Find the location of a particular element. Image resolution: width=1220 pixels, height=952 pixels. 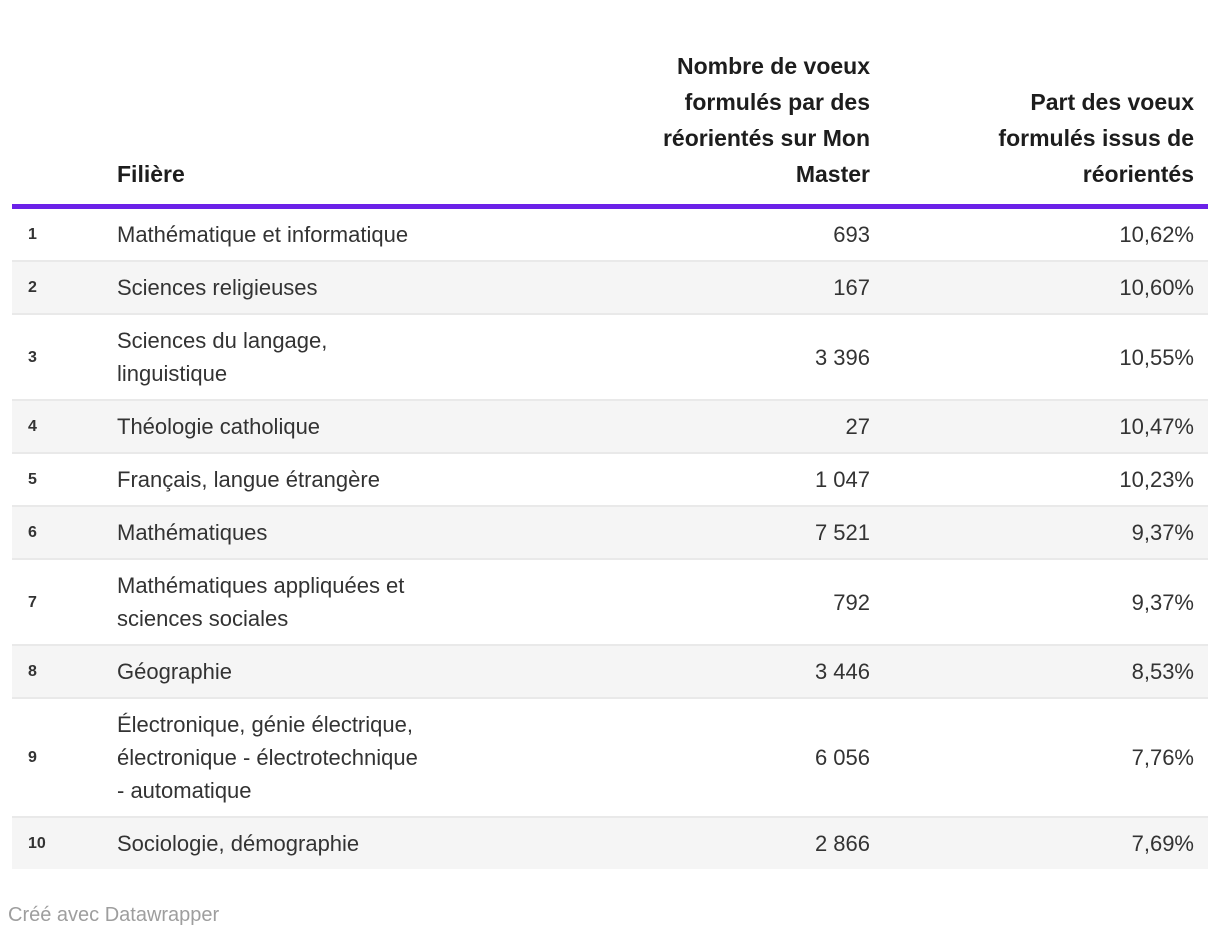

row-voeux-value: 7 521 is located at coordinates (716, 532).